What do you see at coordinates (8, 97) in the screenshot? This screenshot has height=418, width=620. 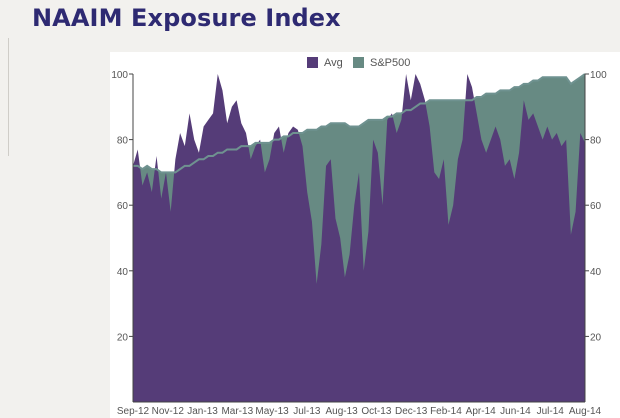 I see `background-divider` at bounding box center [8, 97].